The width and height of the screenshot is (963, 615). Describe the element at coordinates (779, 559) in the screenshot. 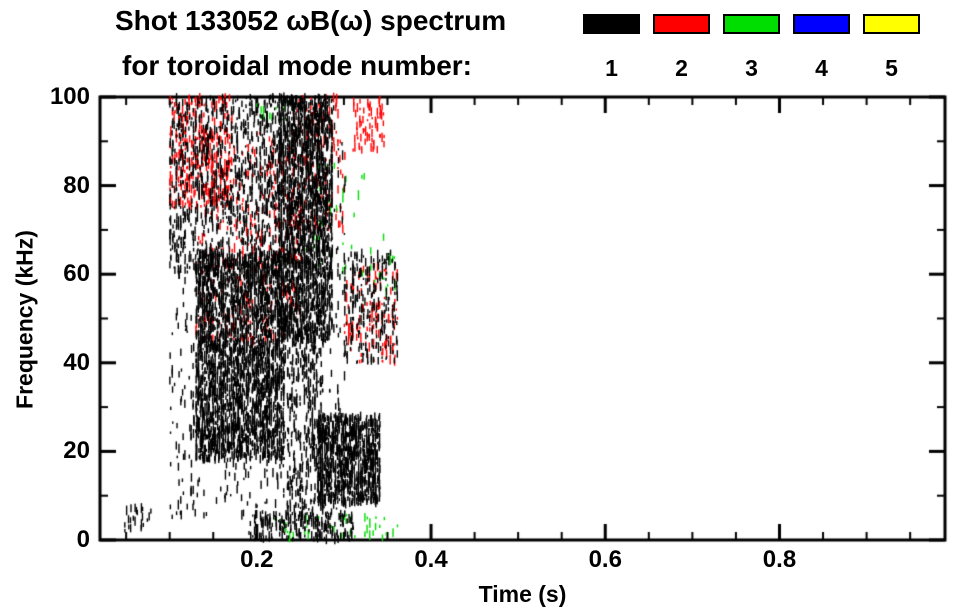

I see `x-tick-label-3: 0.8` at that location.